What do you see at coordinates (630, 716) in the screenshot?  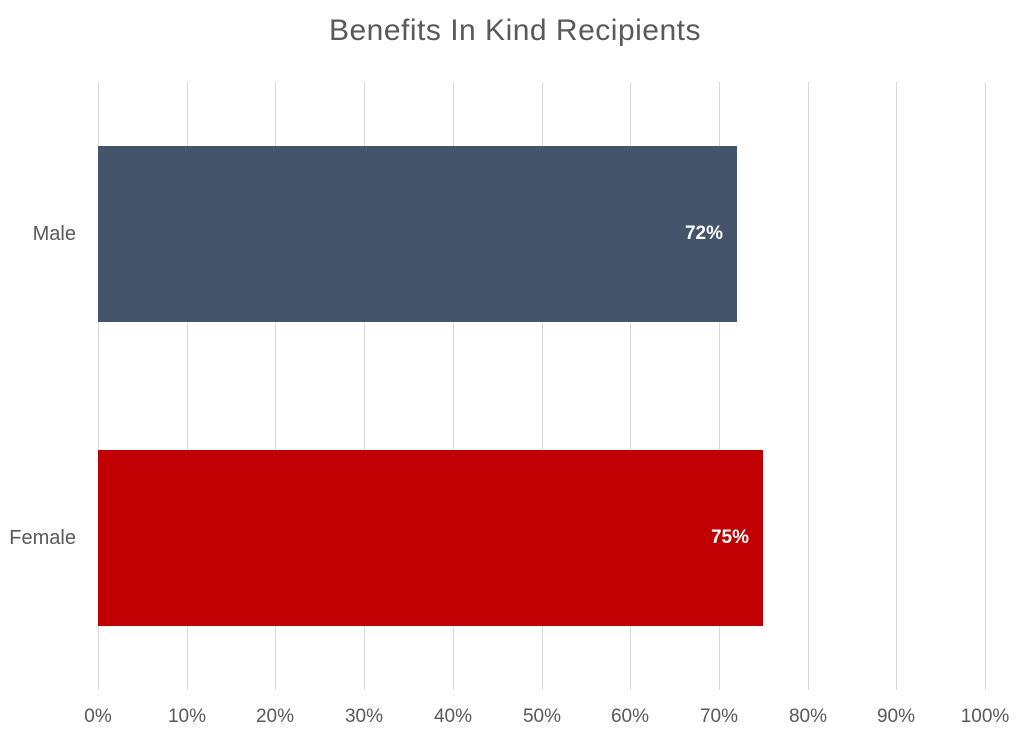 I see `x-tick-label: 60%` at bounding box center [630, 716].